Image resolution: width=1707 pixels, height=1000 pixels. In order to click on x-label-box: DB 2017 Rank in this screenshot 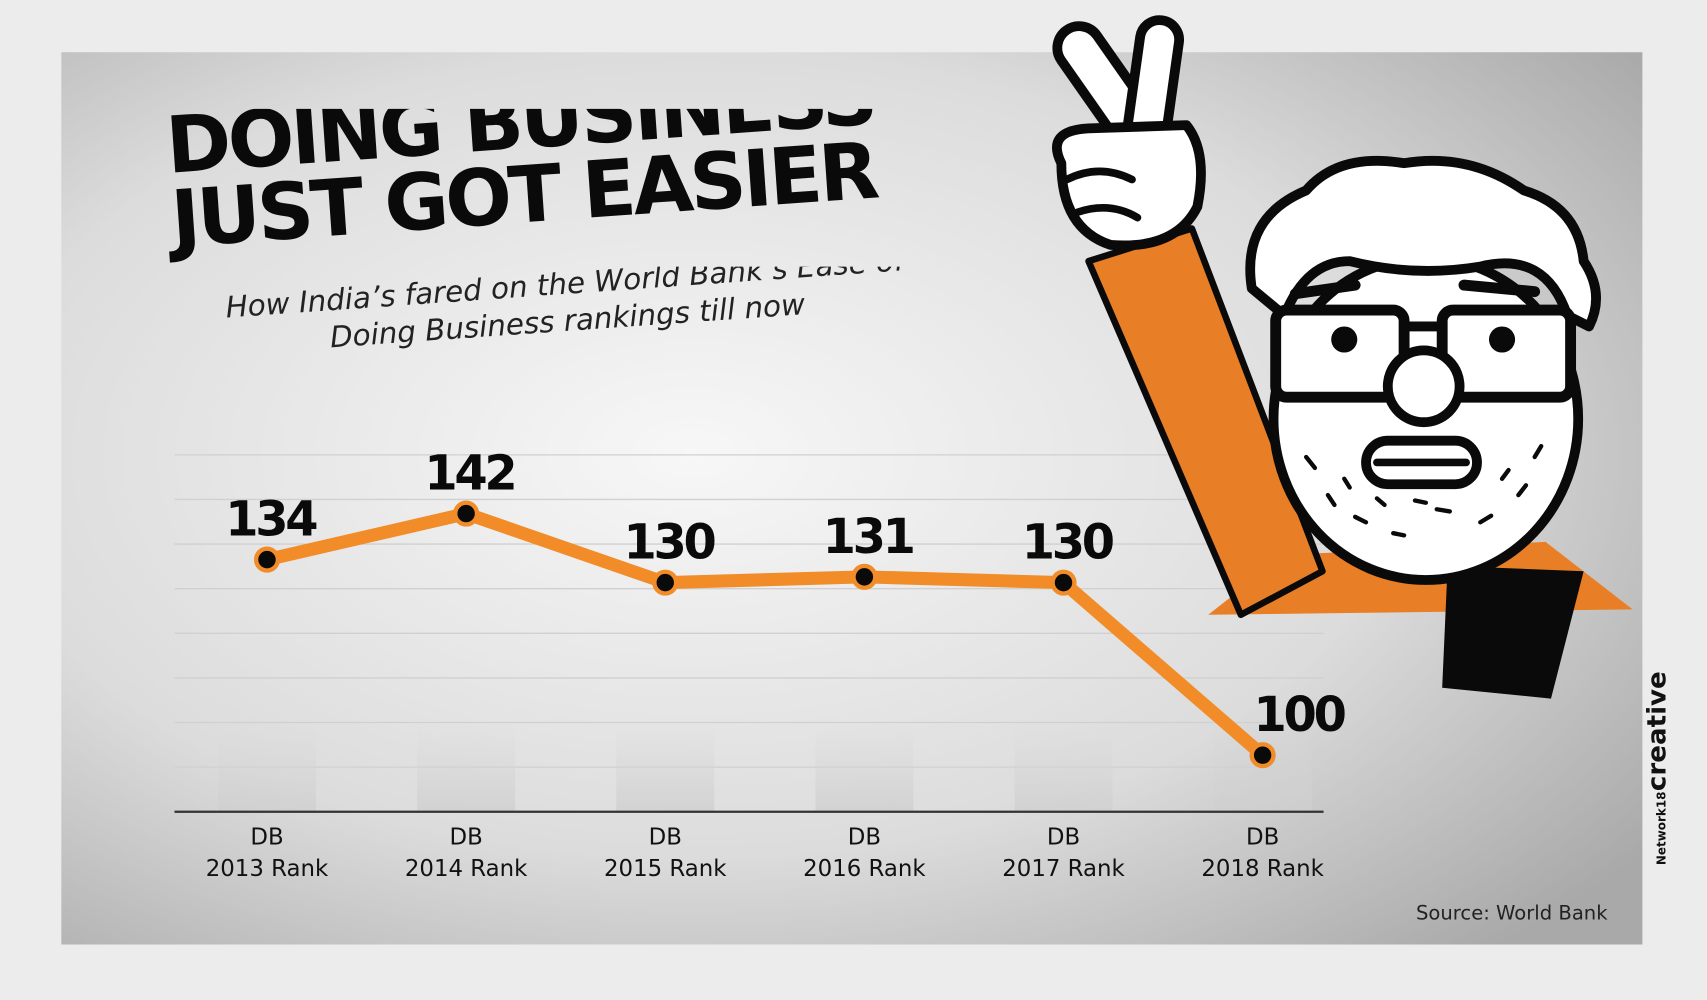, I will do `click(1063, 852)`.